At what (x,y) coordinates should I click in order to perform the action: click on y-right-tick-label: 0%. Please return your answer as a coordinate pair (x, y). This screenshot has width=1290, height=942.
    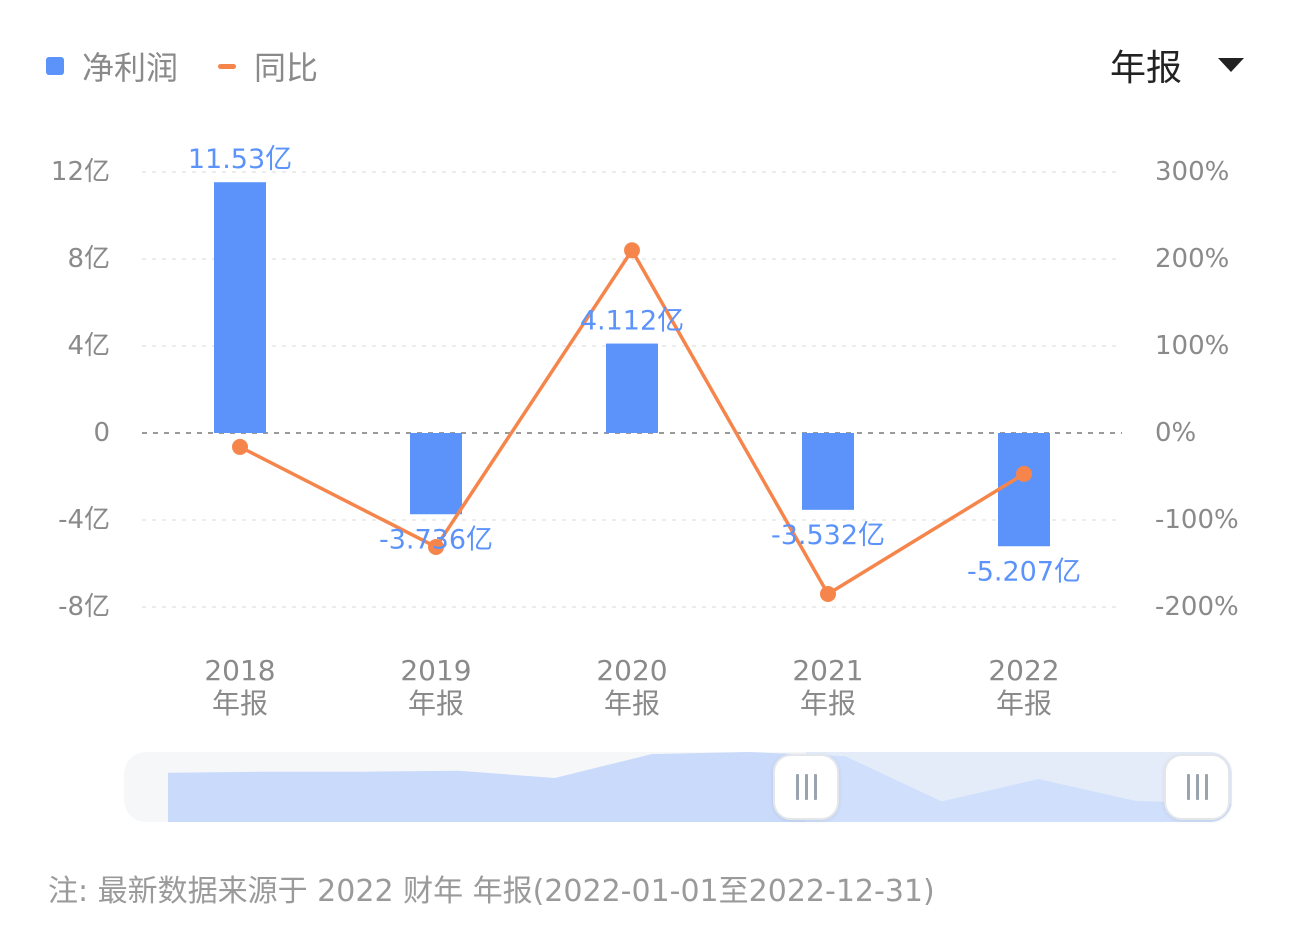
    Looking at the image, I should click on (1175, 433).